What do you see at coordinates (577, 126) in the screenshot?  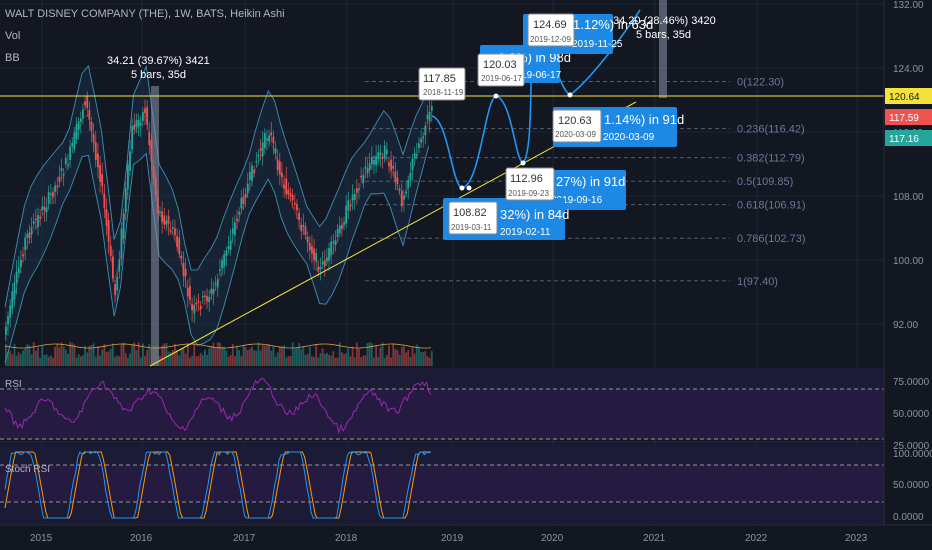 I see `price-callout: 120.63 2020-03-09` at bounding box center [577, 126].